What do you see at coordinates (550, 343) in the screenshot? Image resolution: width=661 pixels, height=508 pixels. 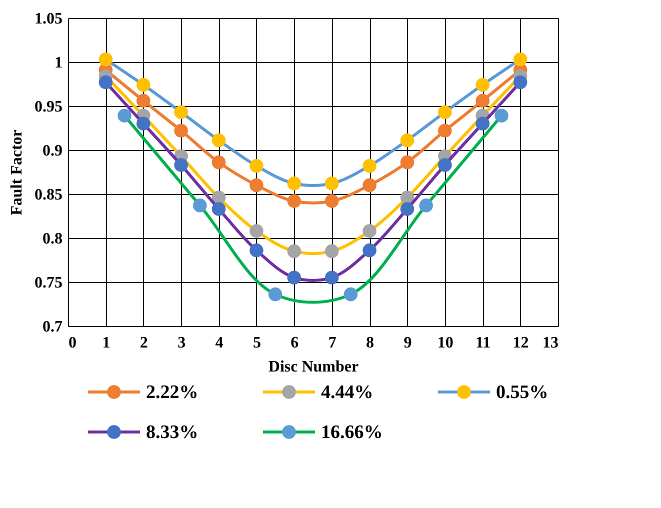 I see `x-tick-label: 13` at bounding box center [550, 343].